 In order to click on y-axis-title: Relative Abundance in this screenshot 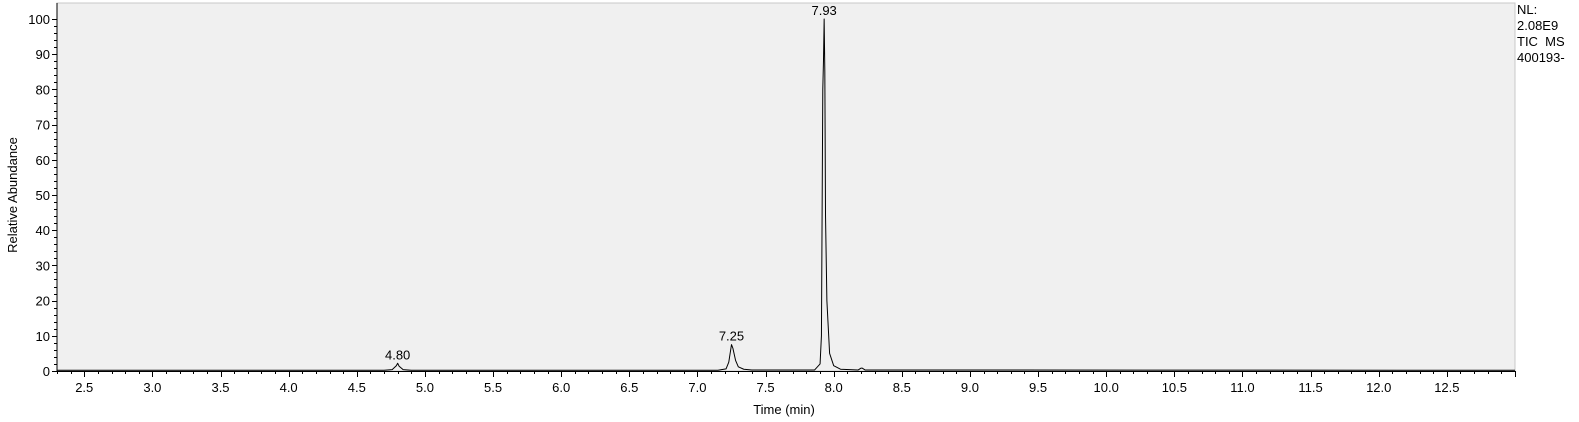, I will do `click(12, 195)`.